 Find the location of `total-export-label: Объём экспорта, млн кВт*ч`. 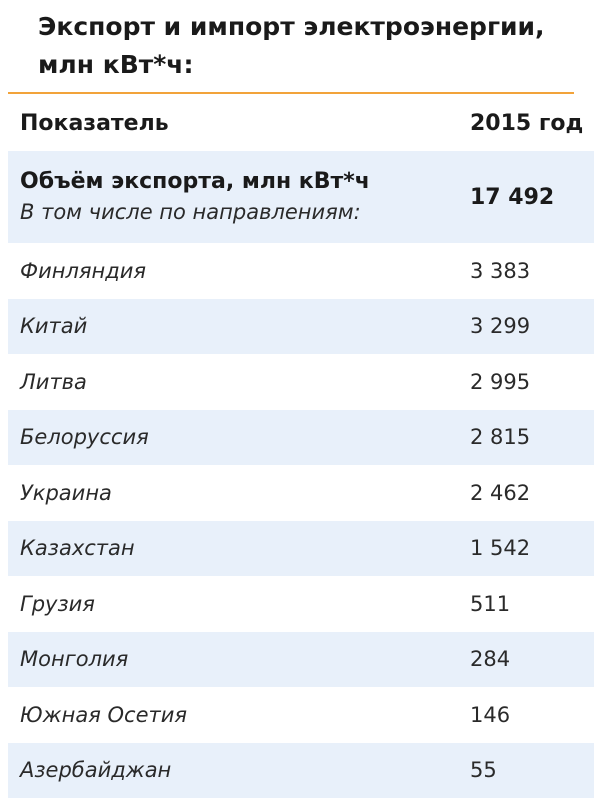

total-export-label: Объём экспорта, млн кВт*ч is located at coordinates (195, 181).